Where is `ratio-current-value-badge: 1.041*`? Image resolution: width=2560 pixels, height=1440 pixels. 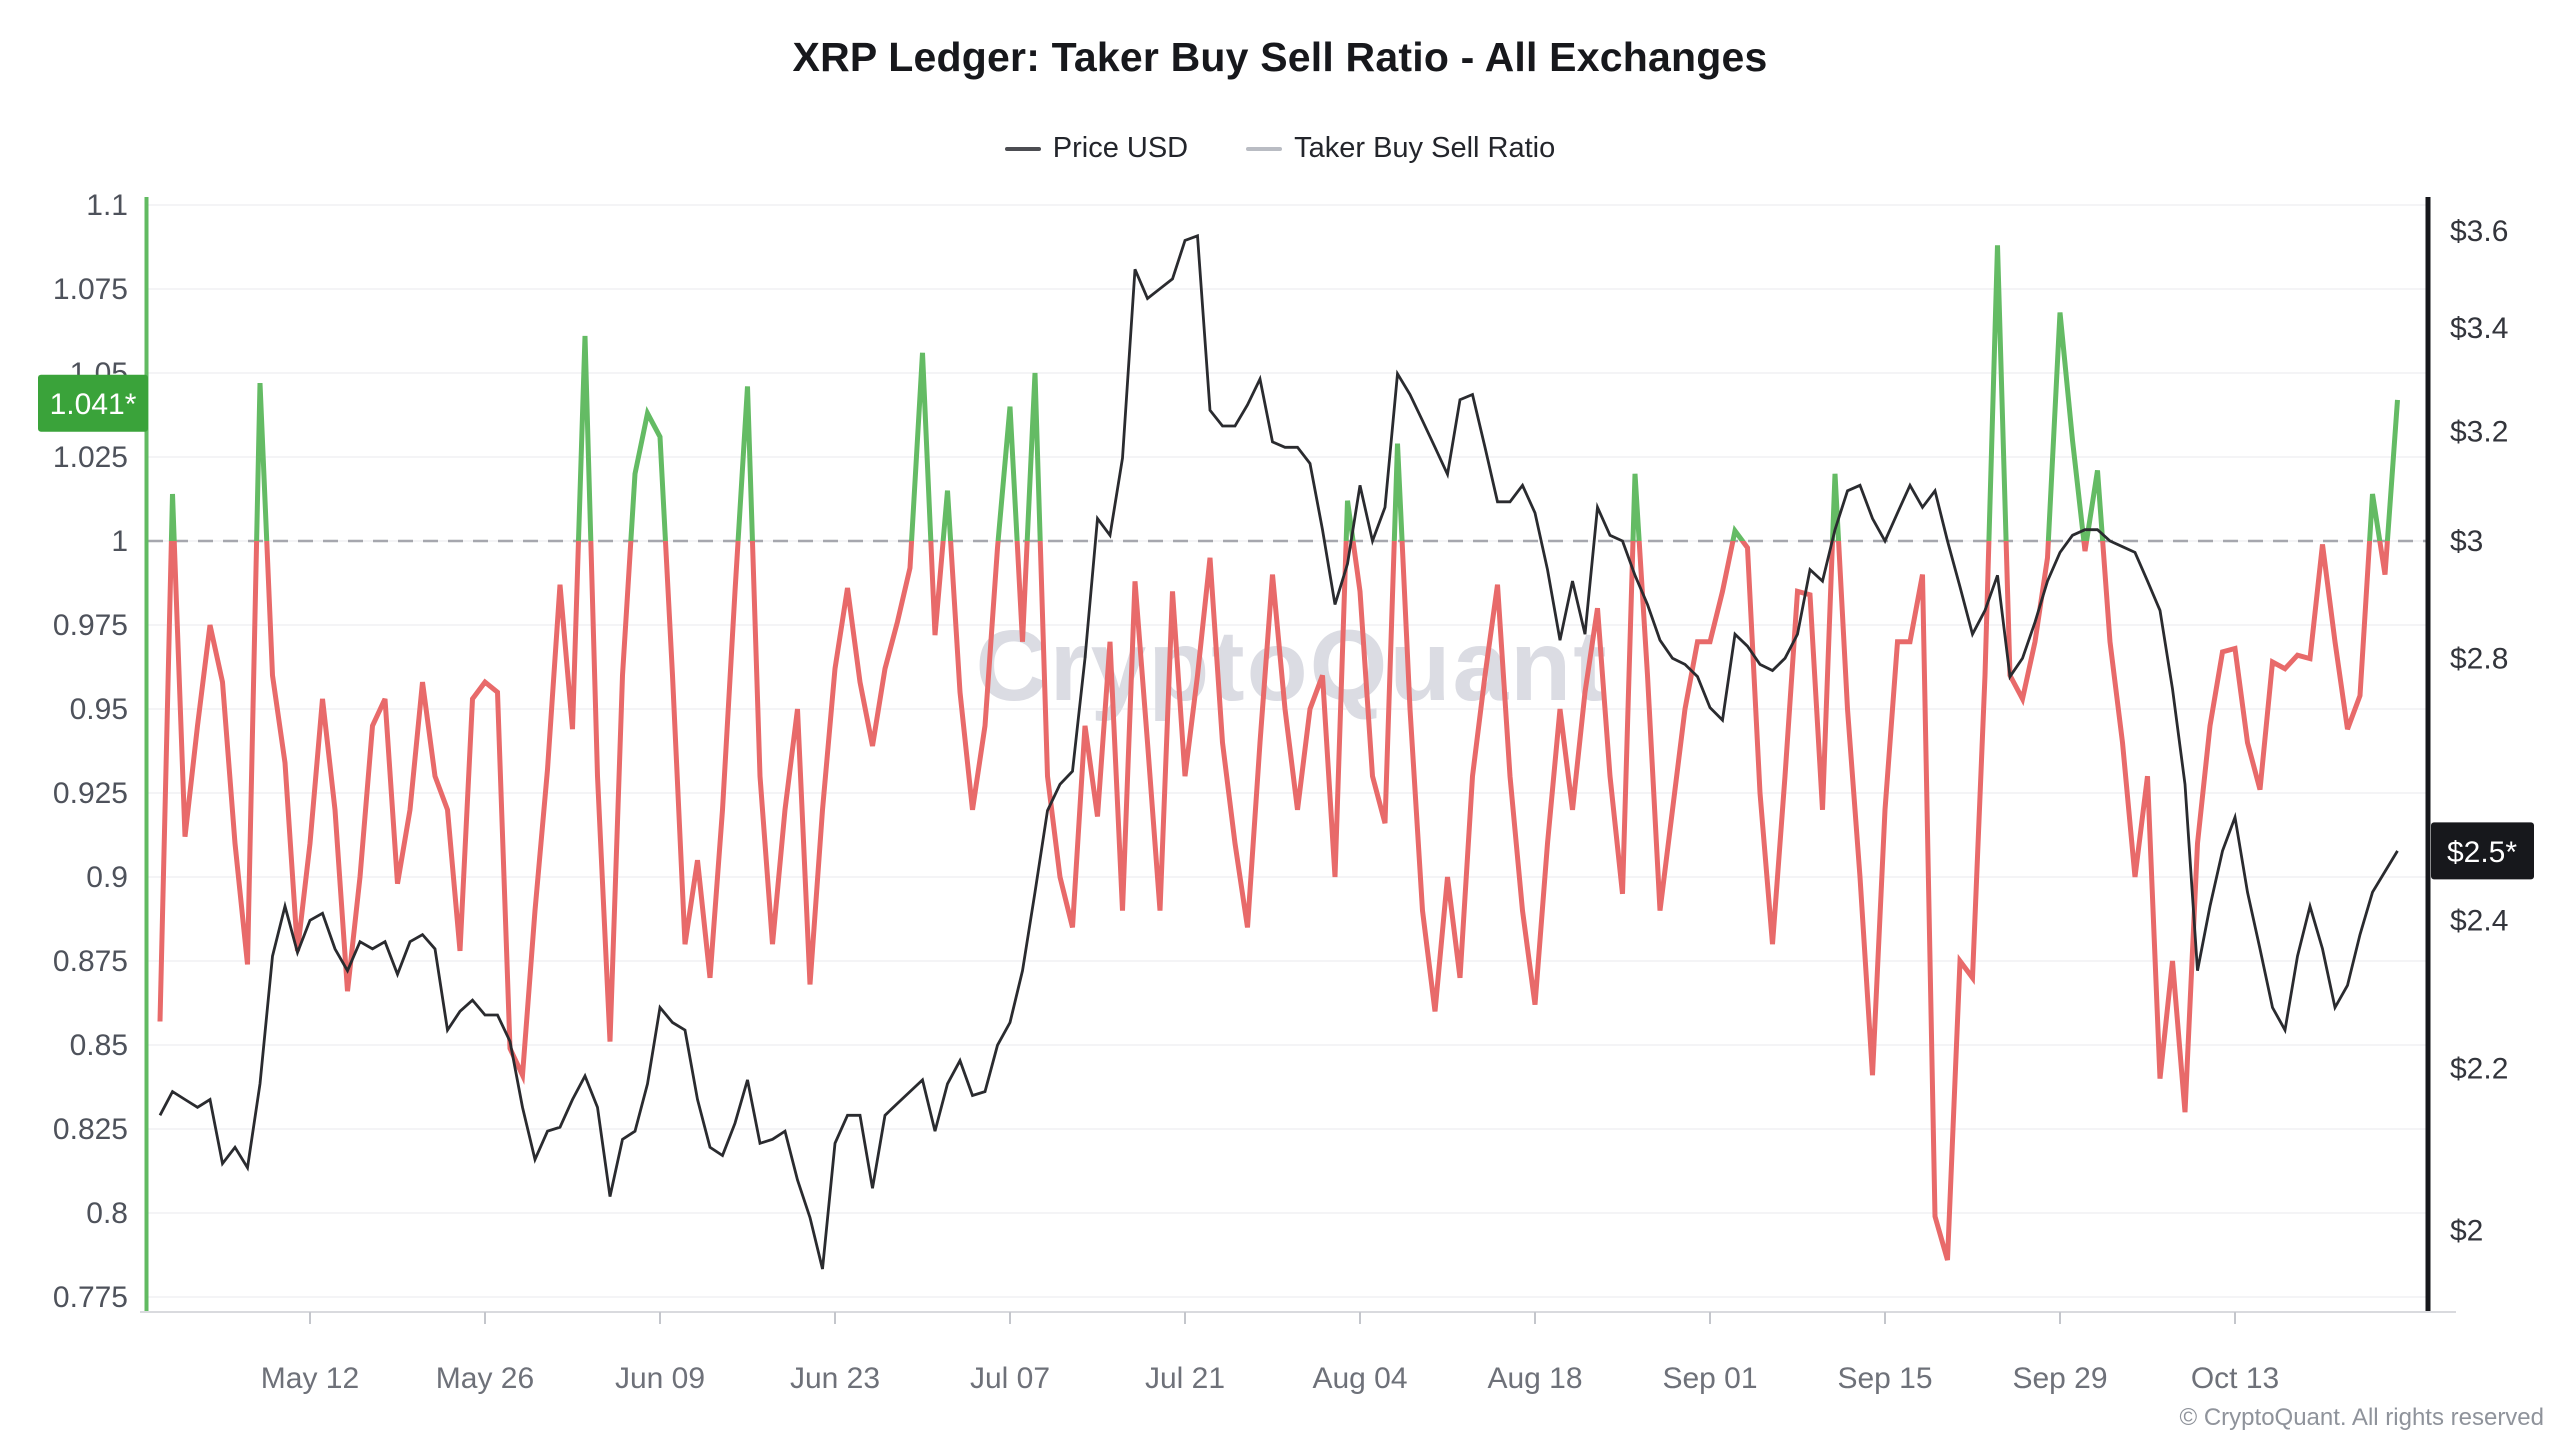
ratio-current-value-badge: 1.041* is located at coordinates (93, 403).